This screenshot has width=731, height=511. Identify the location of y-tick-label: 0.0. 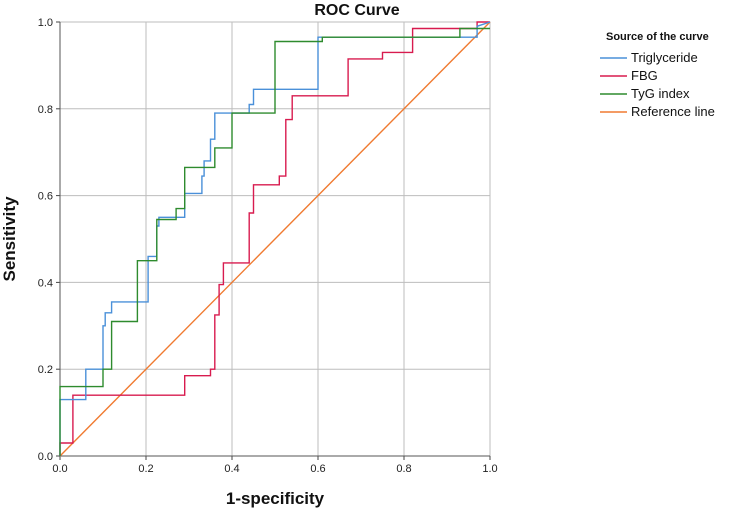
(45, 457).